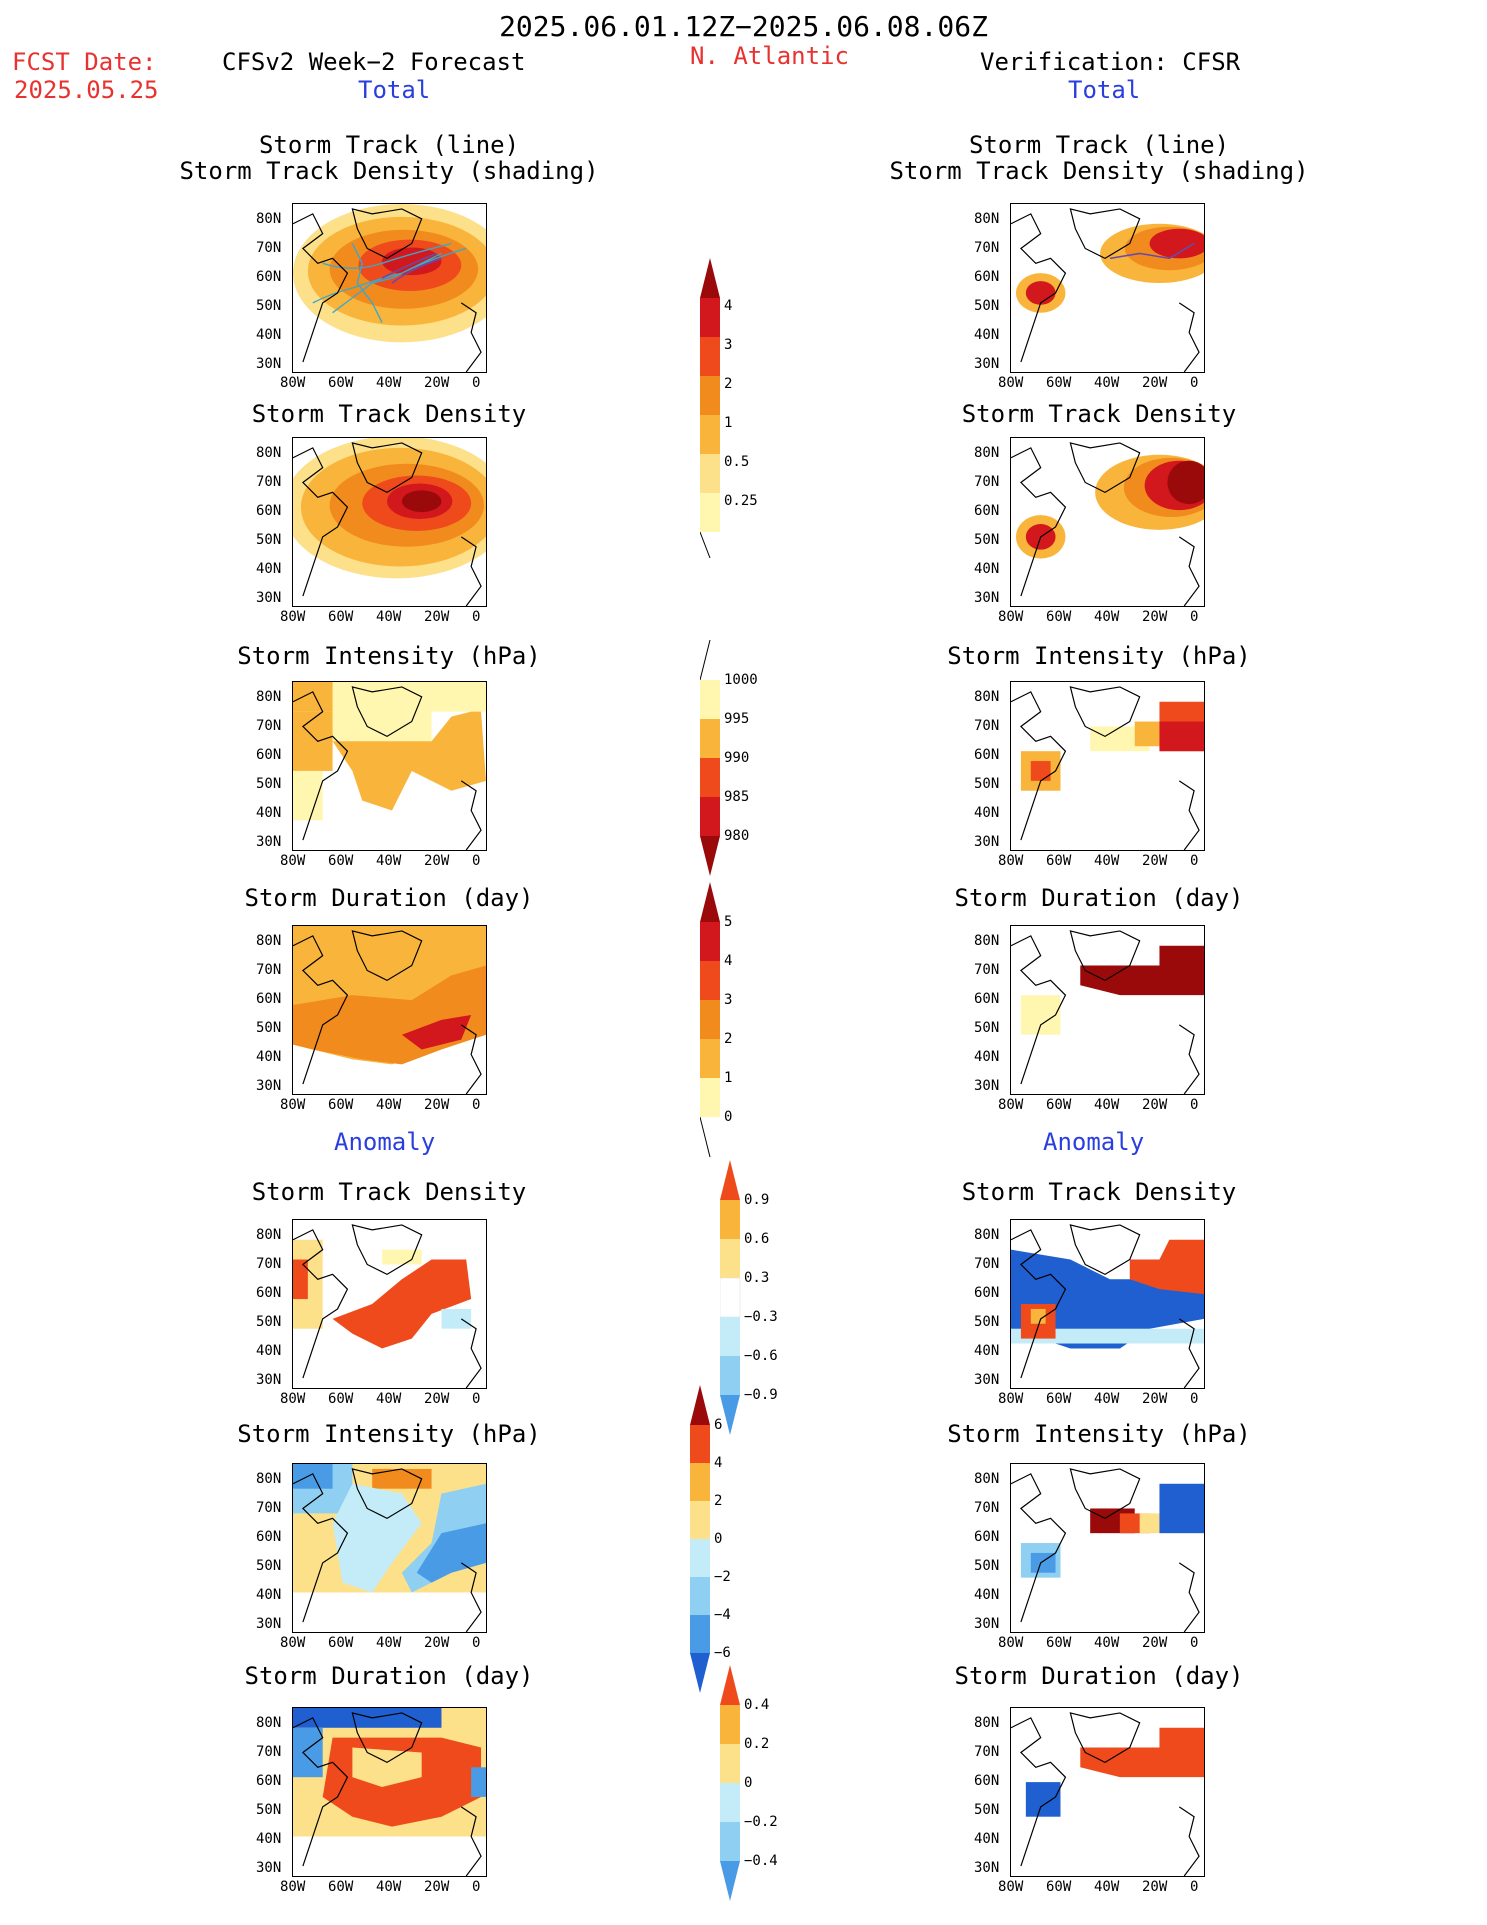  What do you see at coordinates (700, 1539) in the screenshot?
I see `colorbar-intensity-anom` at bounding box center [700, 1539].